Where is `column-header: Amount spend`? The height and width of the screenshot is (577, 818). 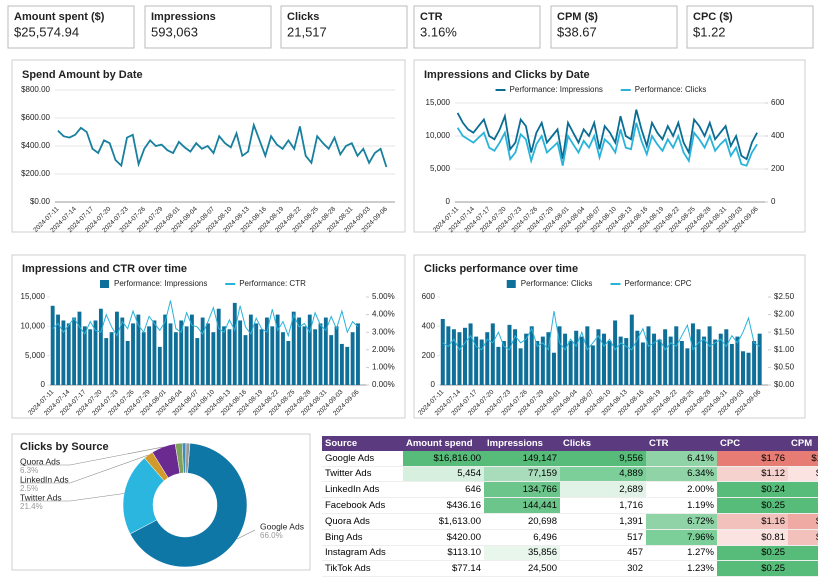
column-header: Amount spend is located at coordinates (443, 443).